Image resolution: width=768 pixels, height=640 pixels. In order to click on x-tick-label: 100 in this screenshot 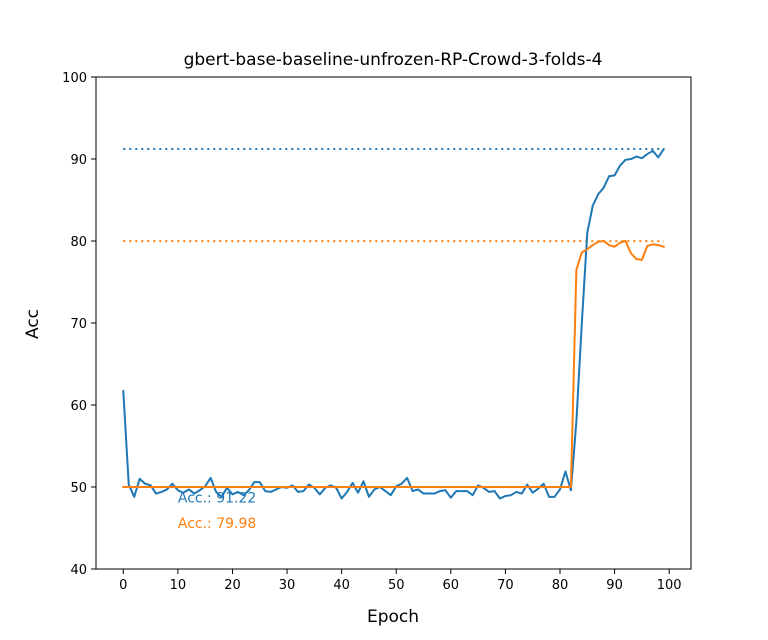, I will do `click(669, 585)`.